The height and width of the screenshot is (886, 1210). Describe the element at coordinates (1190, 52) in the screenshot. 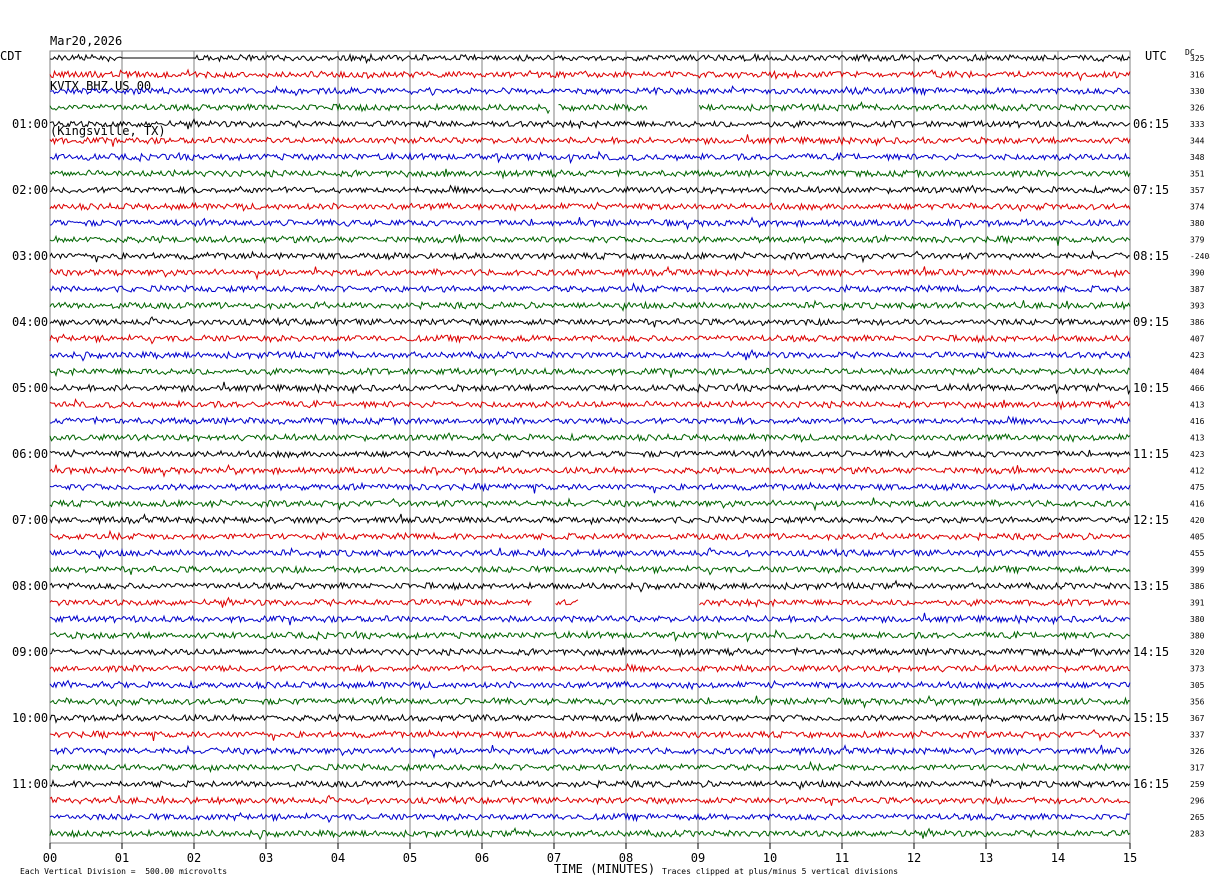

I see `dc-offset-header: DC` at that location.